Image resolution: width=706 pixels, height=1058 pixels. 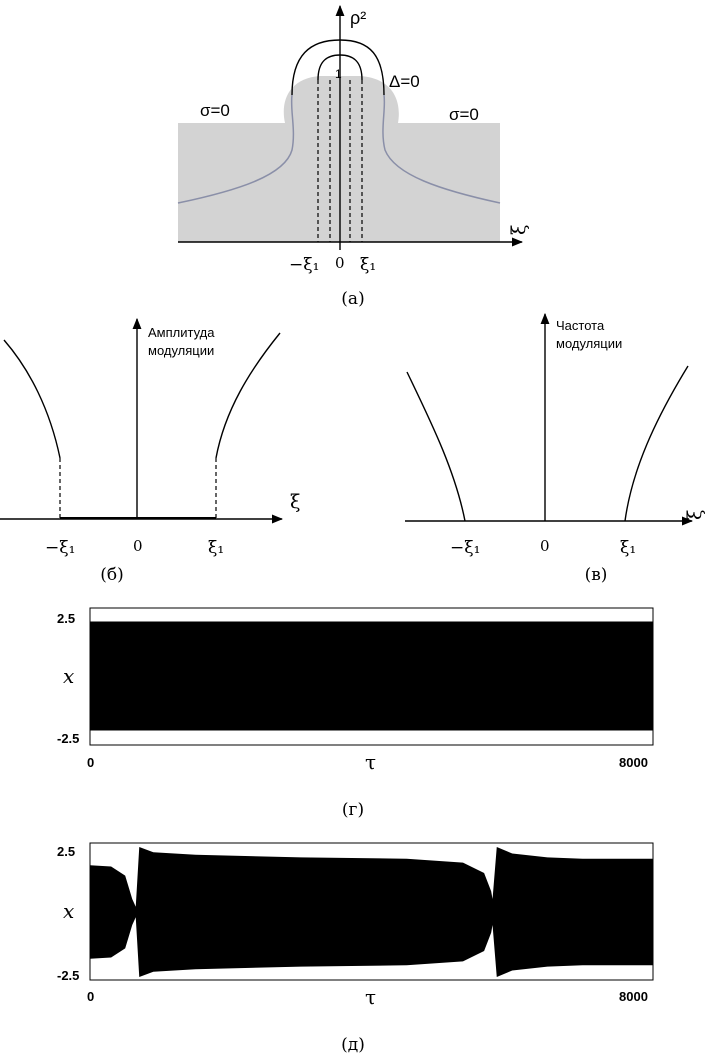 I want to click on amplitude-right-curve, so click(x=248, y=395).